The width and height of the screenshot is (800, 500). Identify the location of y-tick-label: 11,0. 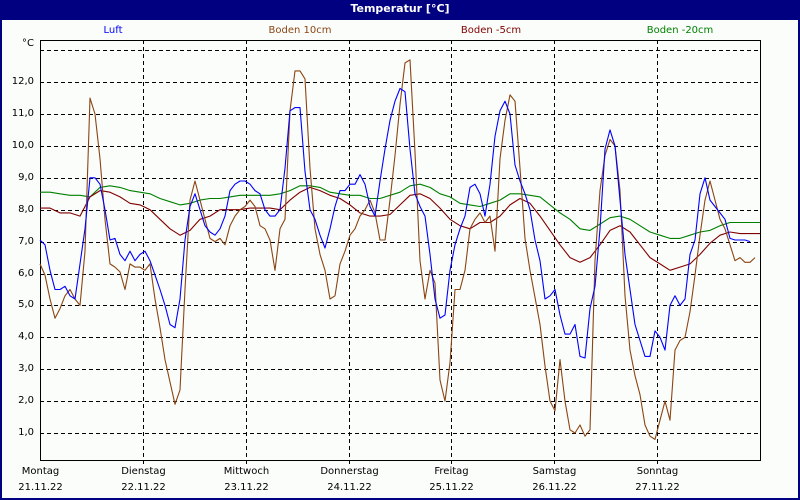
(22, 113).